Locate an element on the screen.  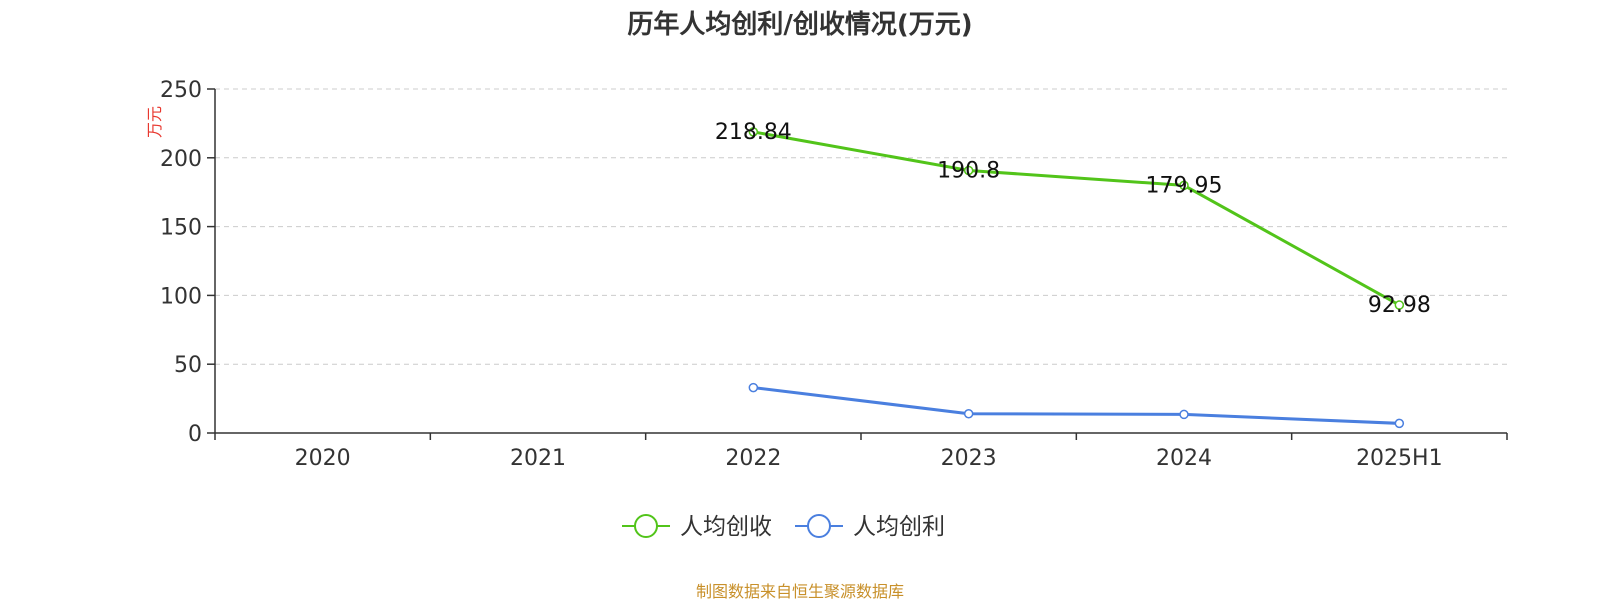
y-tick-label: 50 is located at coordinates (188, 365).